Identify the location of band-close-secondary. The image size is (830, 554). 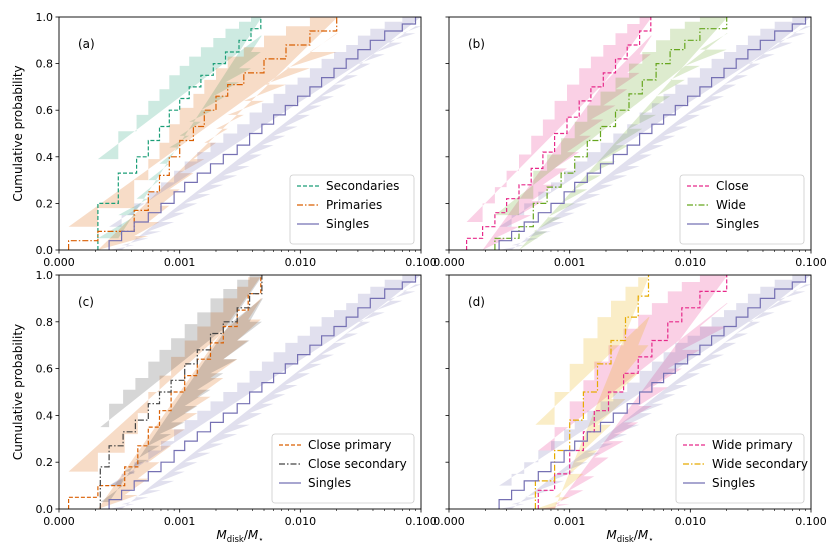
(181, 388).